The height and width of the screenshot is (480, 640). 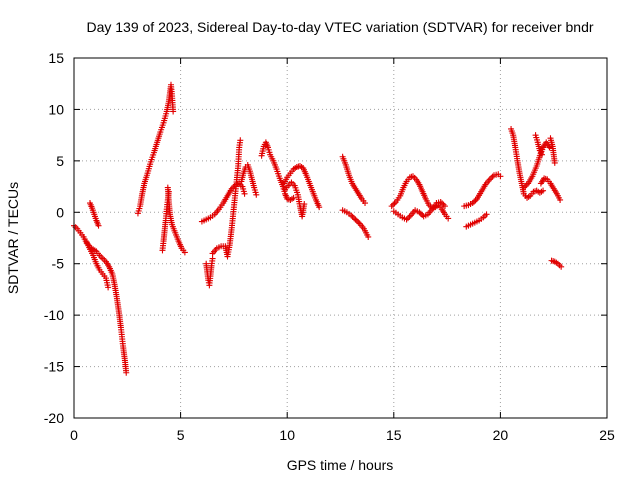 I want to click on series-arc13, so click(x=295, y=199).